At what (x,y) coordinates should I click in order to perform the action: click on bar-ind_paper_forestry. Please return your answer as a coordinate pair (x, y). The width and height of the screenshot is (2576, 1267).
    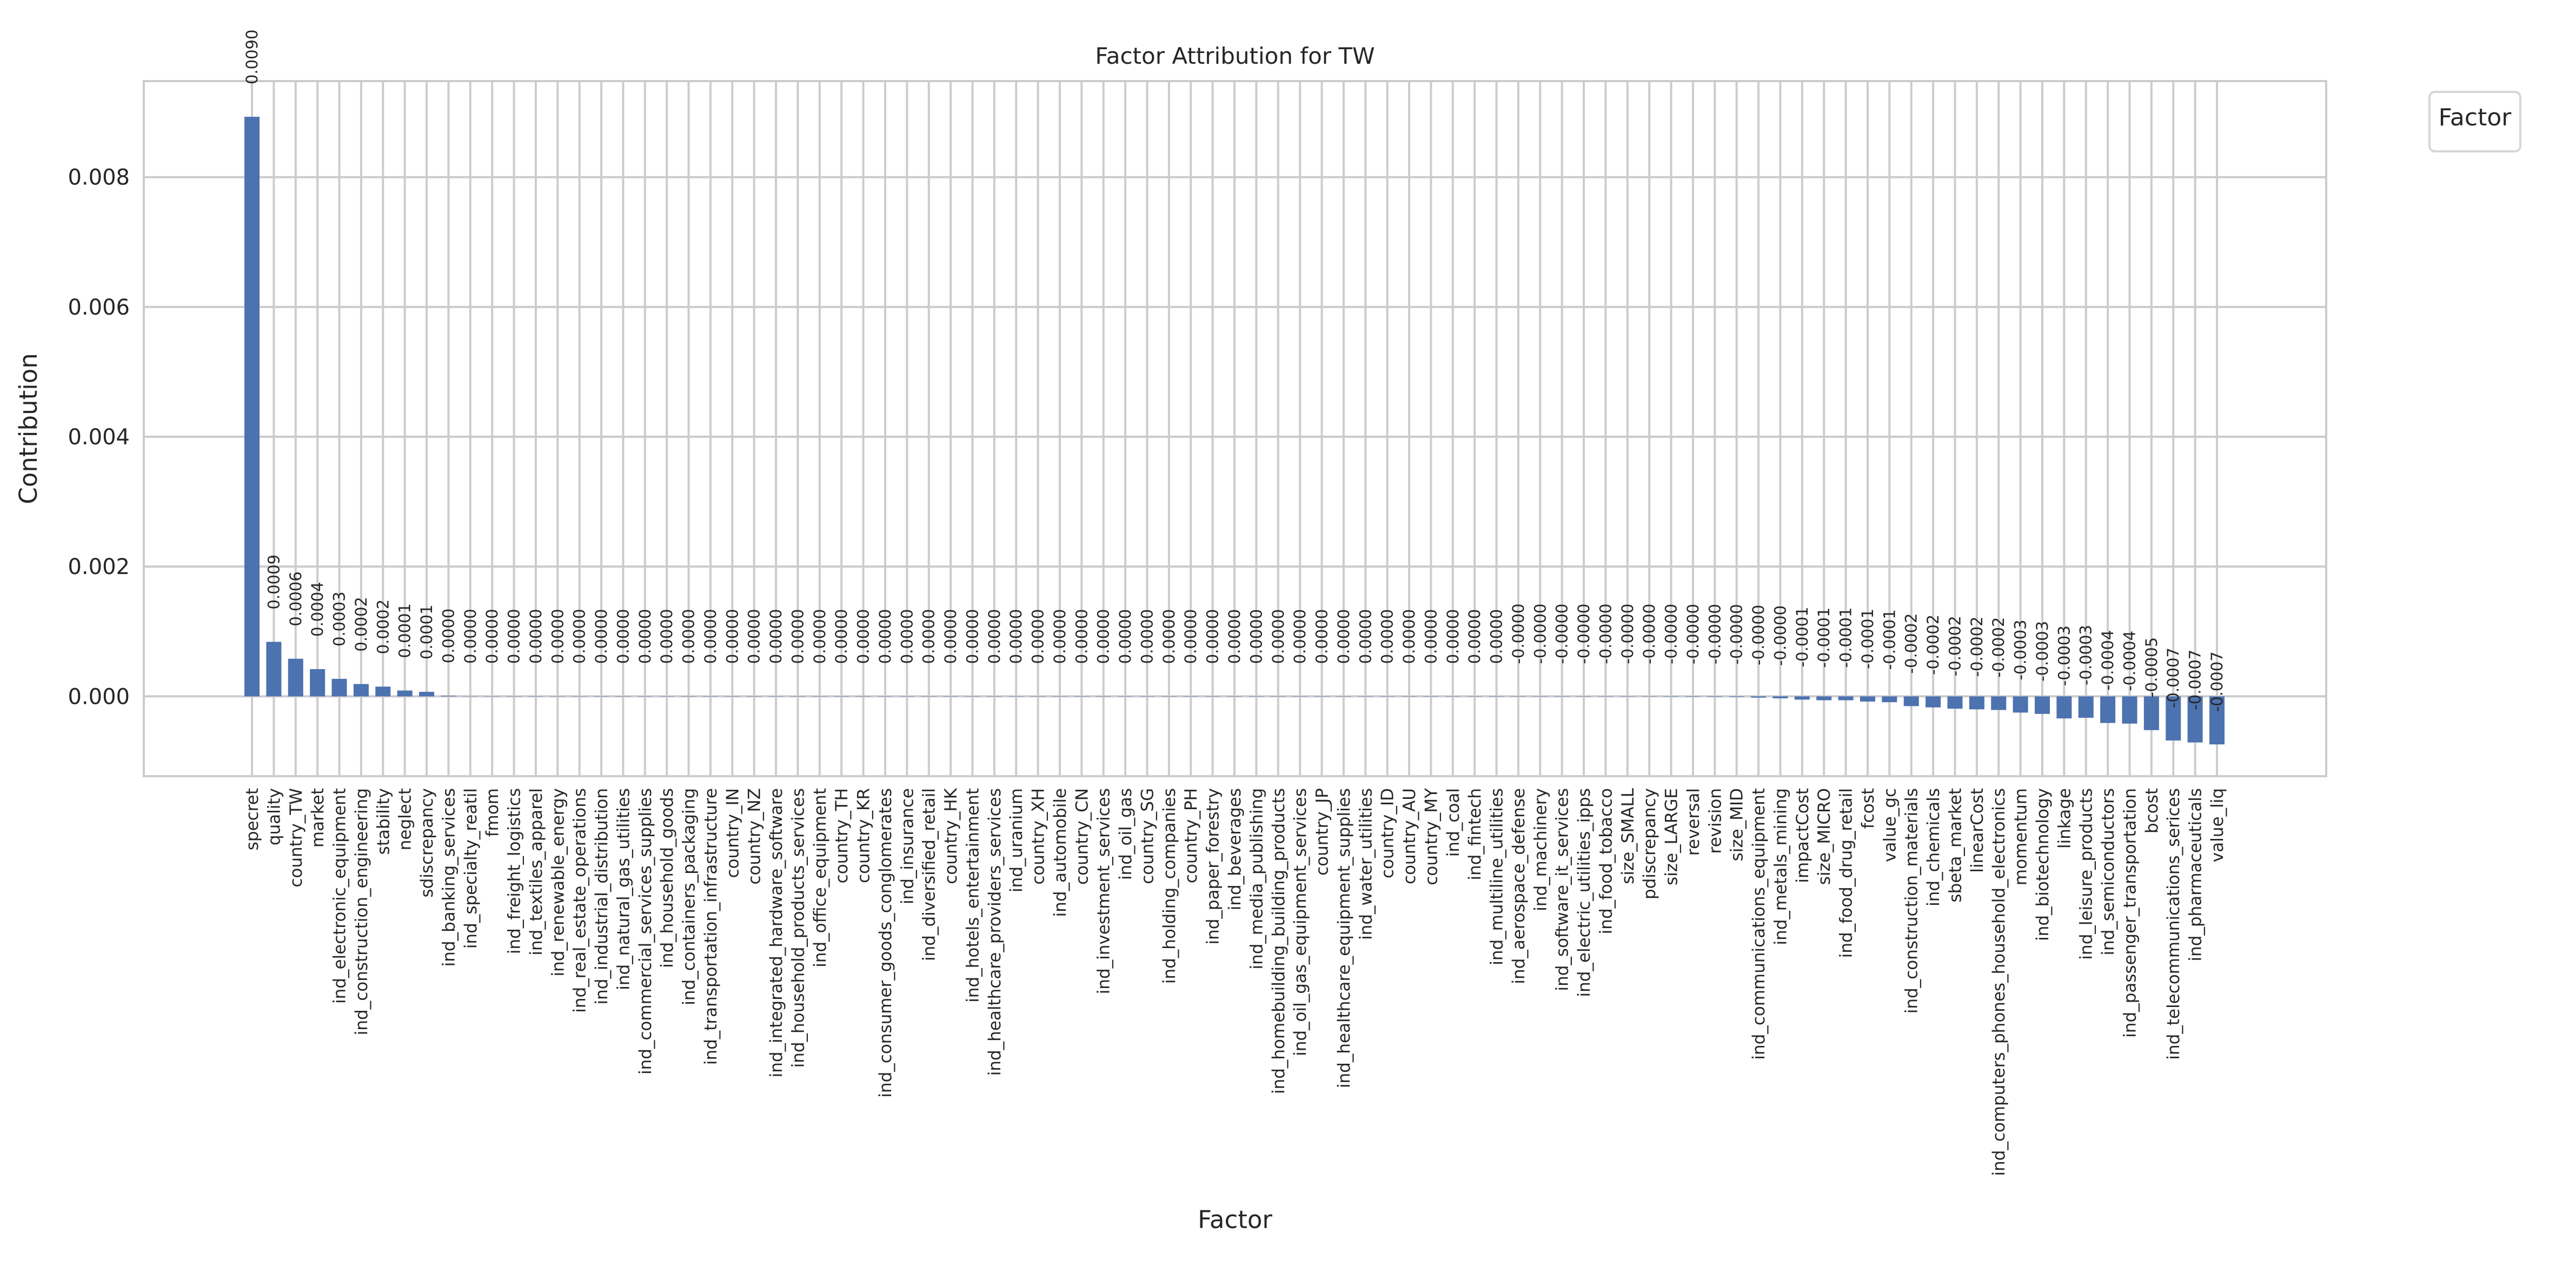
    Looking at the image, I should click on (1212, 696).